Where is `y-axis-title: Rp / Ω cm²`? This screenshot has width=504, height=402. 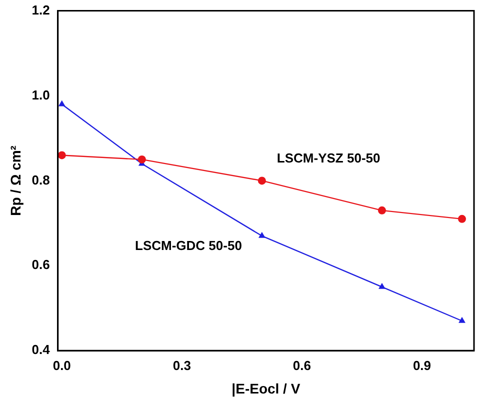 y-axis-title: Rp / Ω cm² is located at coordinates (15, 180).